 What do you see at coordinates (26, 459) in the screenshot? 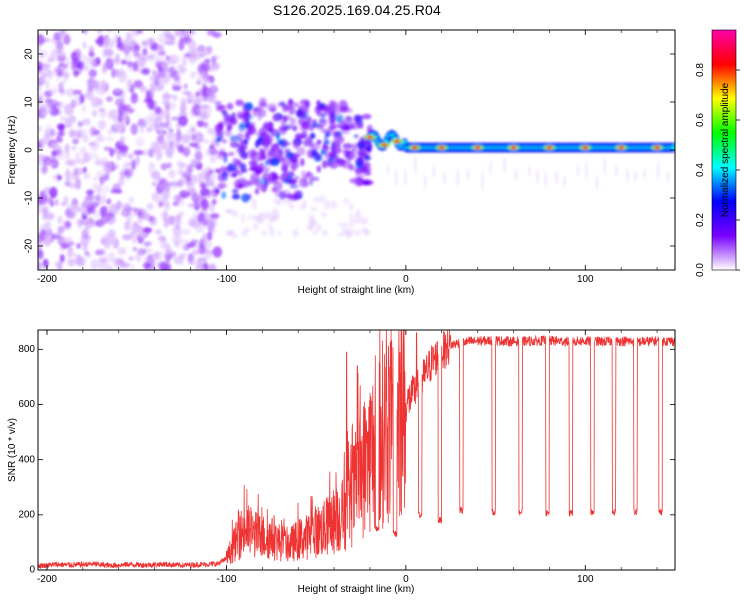
I see `y-tick-label: 400` at bounding box center [26, 459].